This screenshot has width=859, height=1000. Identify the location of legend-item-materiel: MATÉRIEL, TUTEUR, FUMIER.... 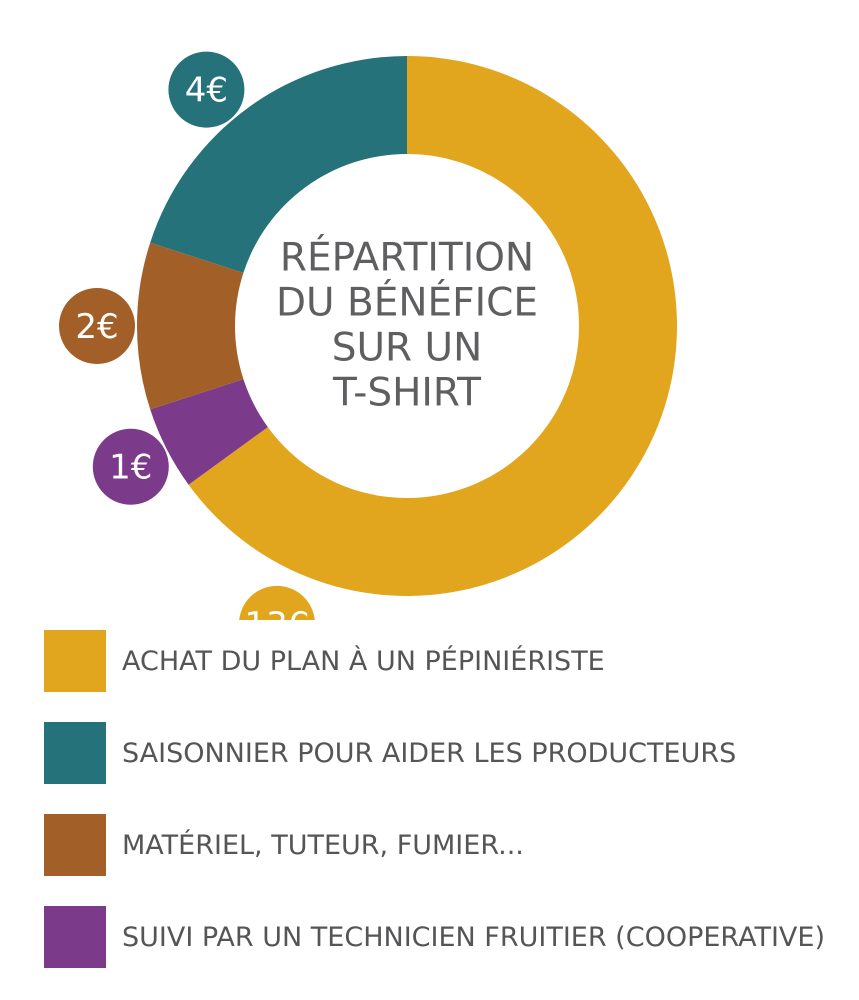
(444, 845).